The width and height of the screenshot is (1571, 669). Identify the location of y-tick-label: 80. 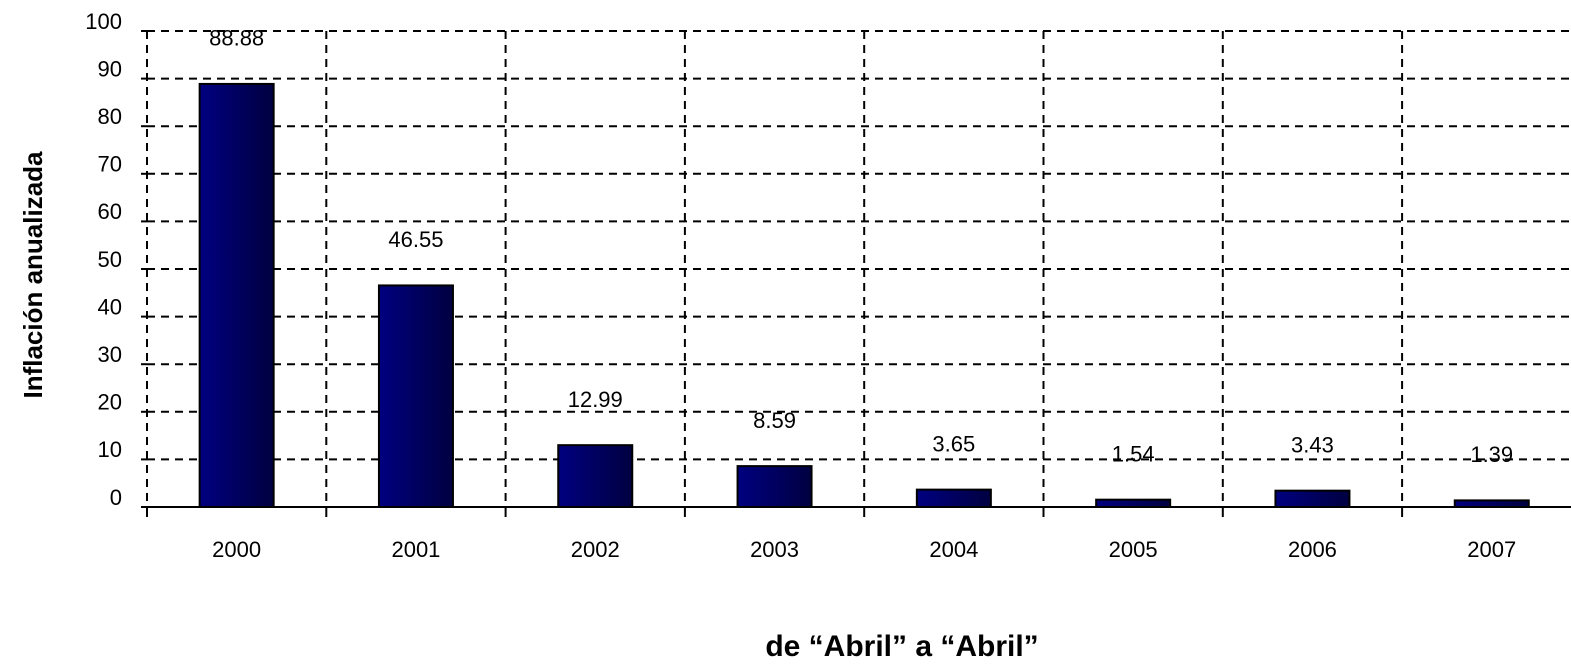
(110, 116).